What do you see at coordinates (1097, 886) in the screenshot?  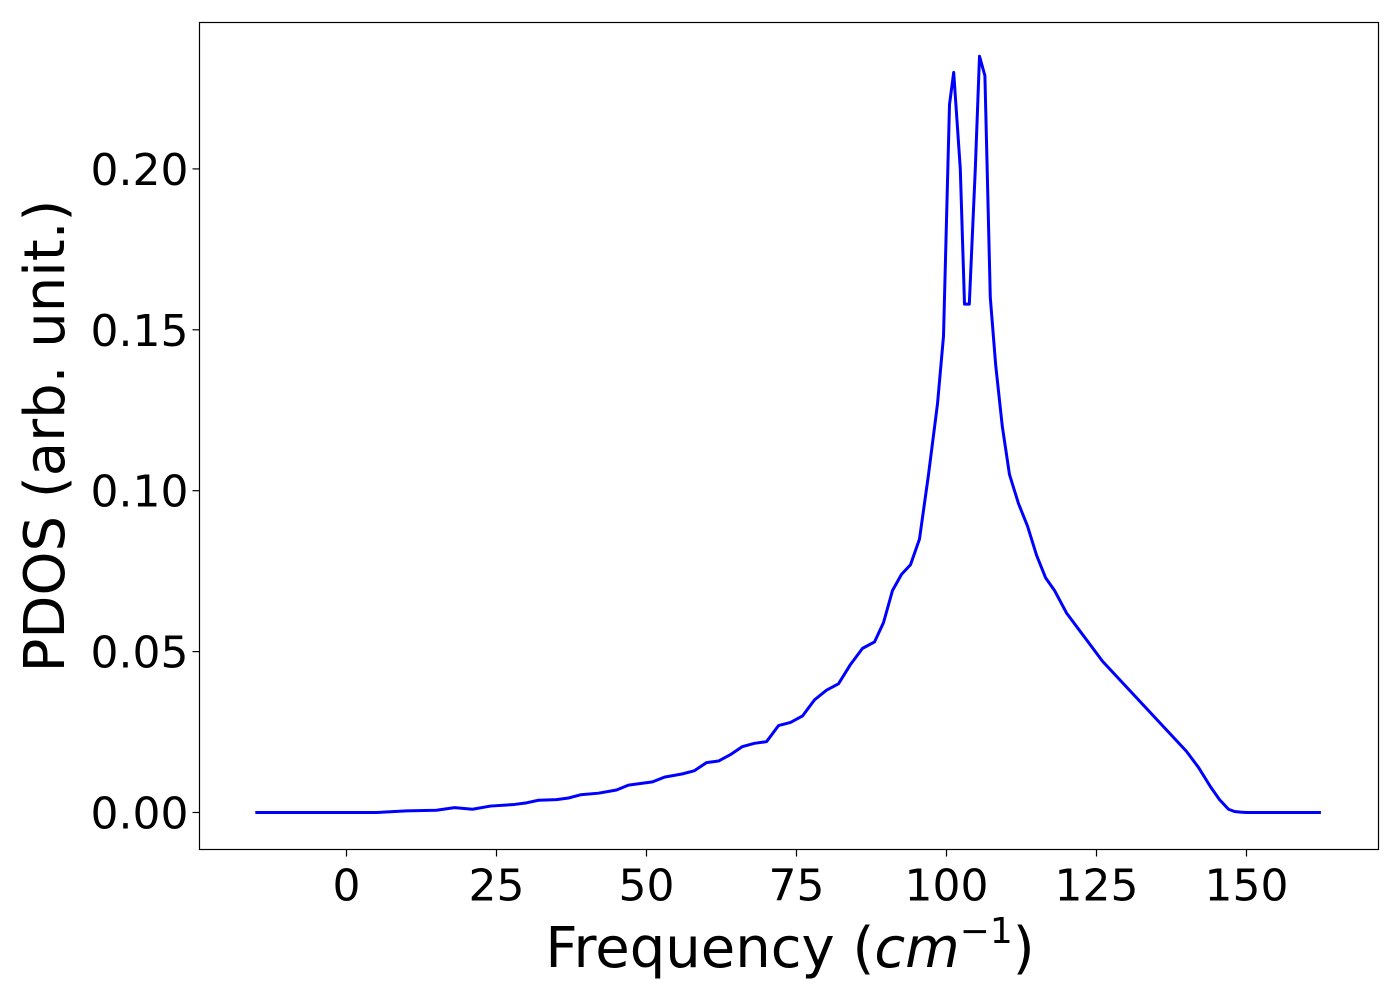 I see `x-tick-label: 125` at bounding box center [1097, 886].